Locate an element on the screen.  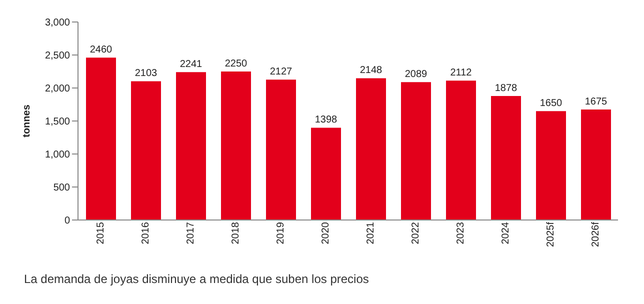
text: La demanda de joyas disminuye a medida que suben los precios is located at coordinates (197, 279).